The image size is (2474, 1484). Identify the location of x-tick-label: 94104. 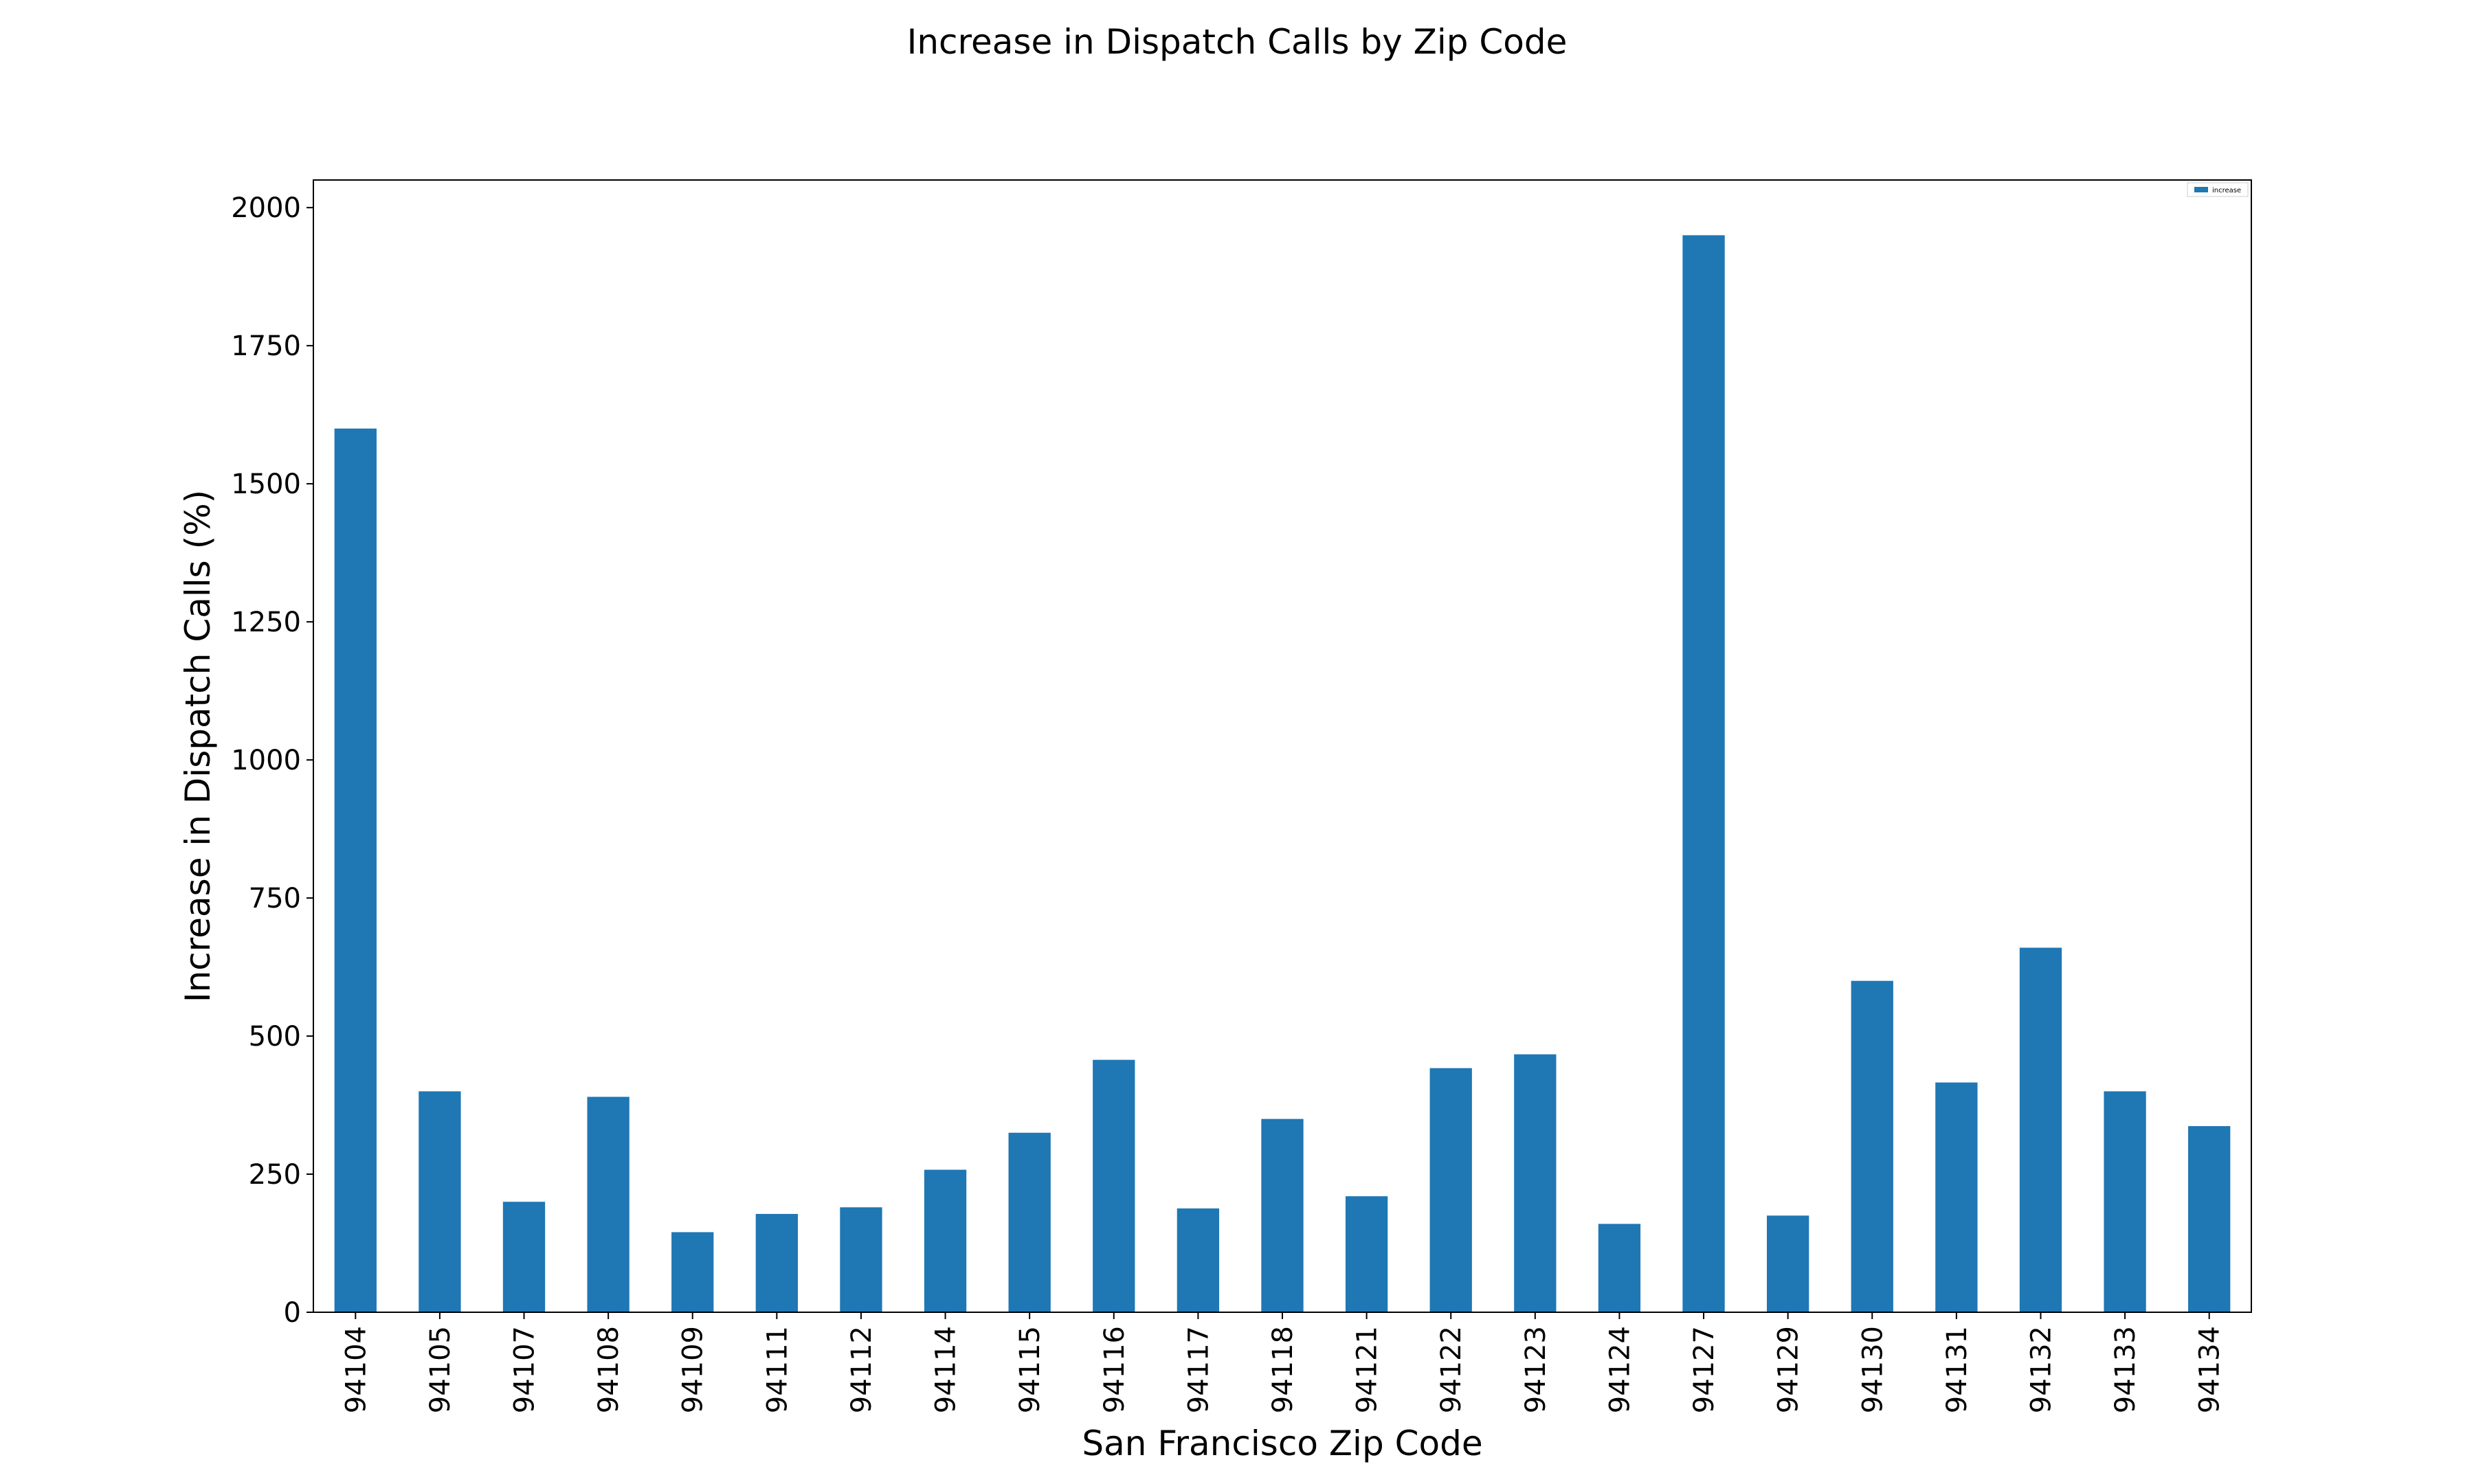
(356, 1369).